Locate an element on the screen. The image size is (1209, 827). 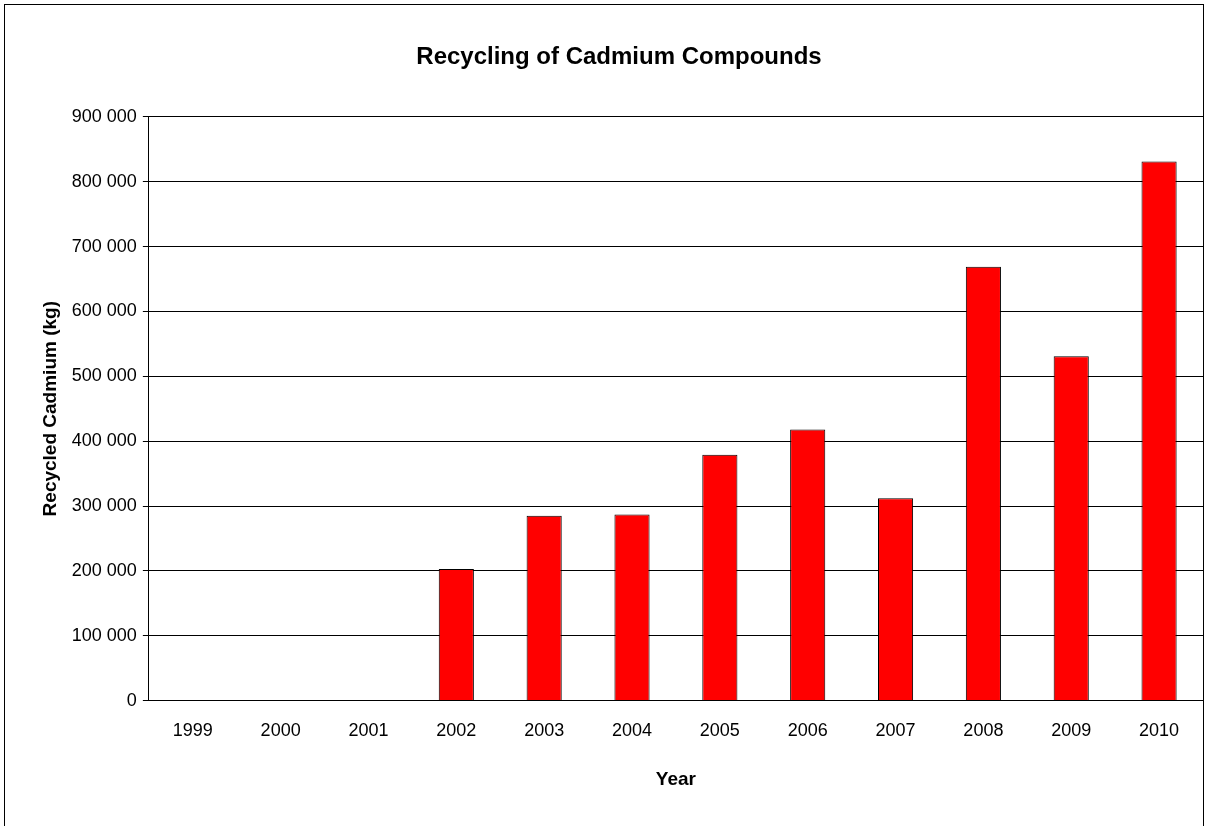
y-tick-label: 800 000 is located at coordinates (104, 180).